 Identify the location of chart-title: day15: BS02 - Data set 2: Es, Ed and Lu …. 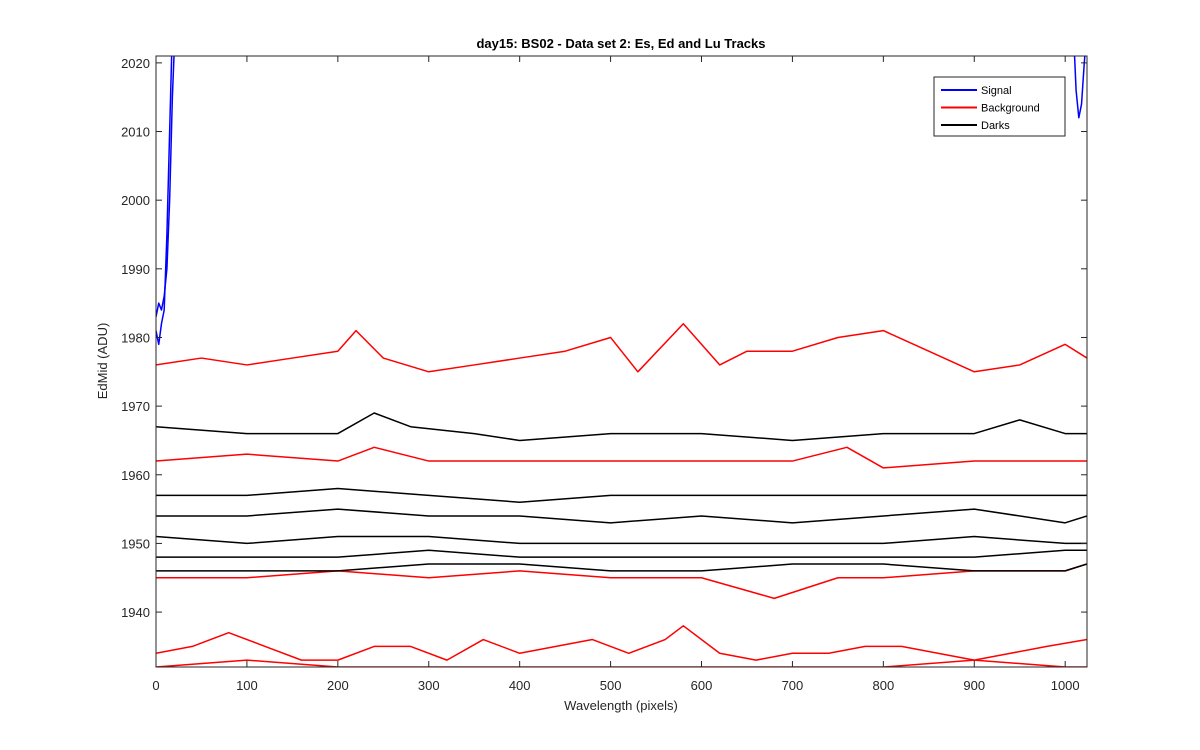
(620, 43).